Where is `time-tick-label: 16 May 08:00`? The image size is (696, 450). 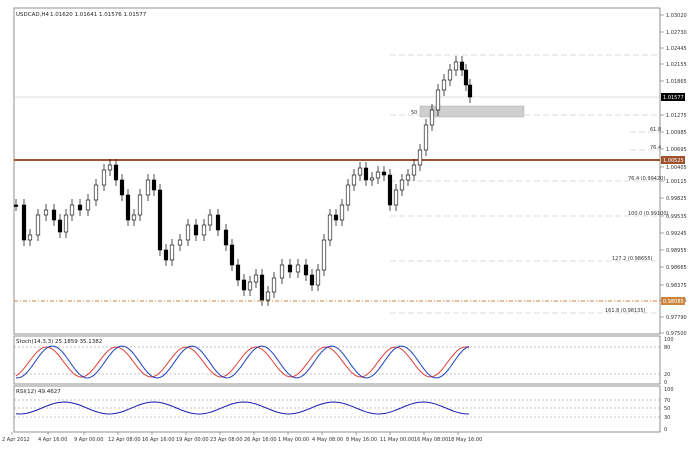
time-tick-label: 16 May 08:00 is located at coordinates (431, 440).